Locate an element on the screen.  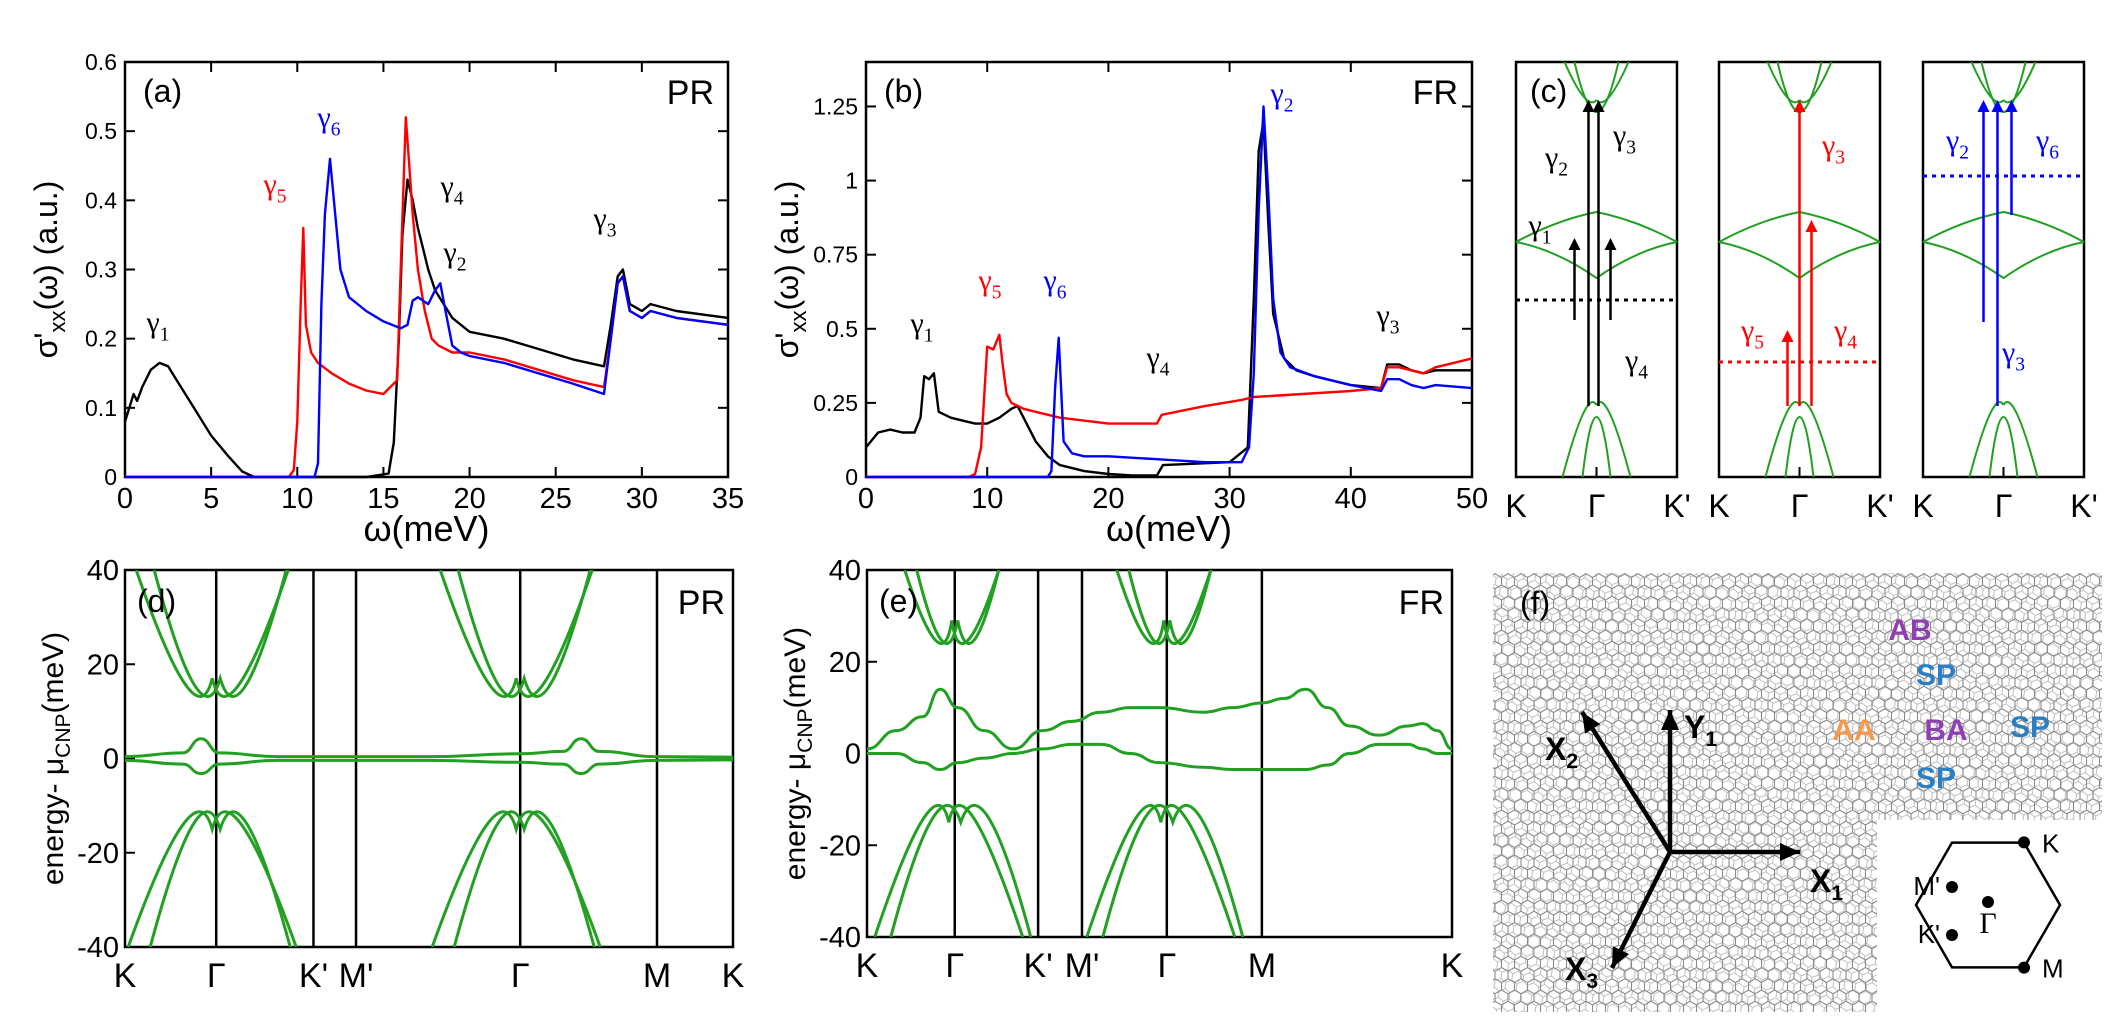
series-flat-upper is located at coordinates (429, 748).